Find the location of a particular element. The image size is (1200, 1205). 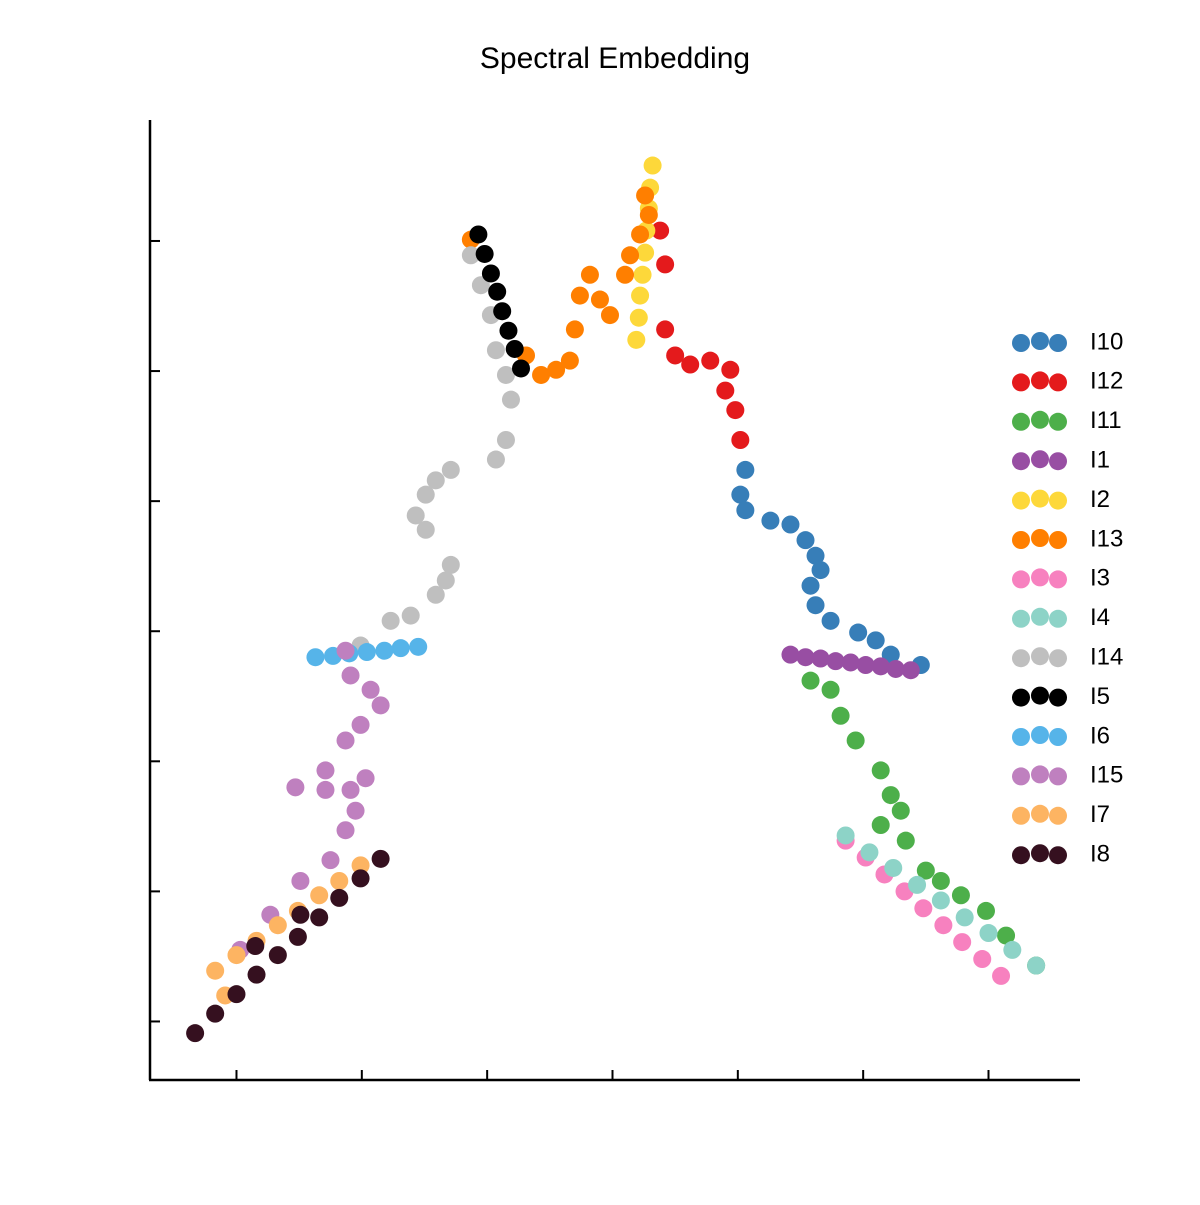

legend-label: I13 is located at coordinates (1106, 538).